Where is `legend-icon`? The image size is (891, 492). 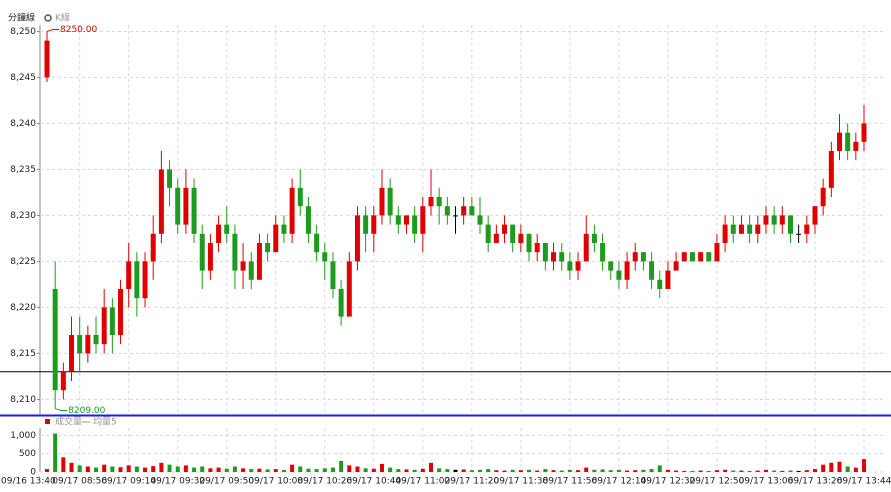
legend-icon is located at coordinates (48, 18).